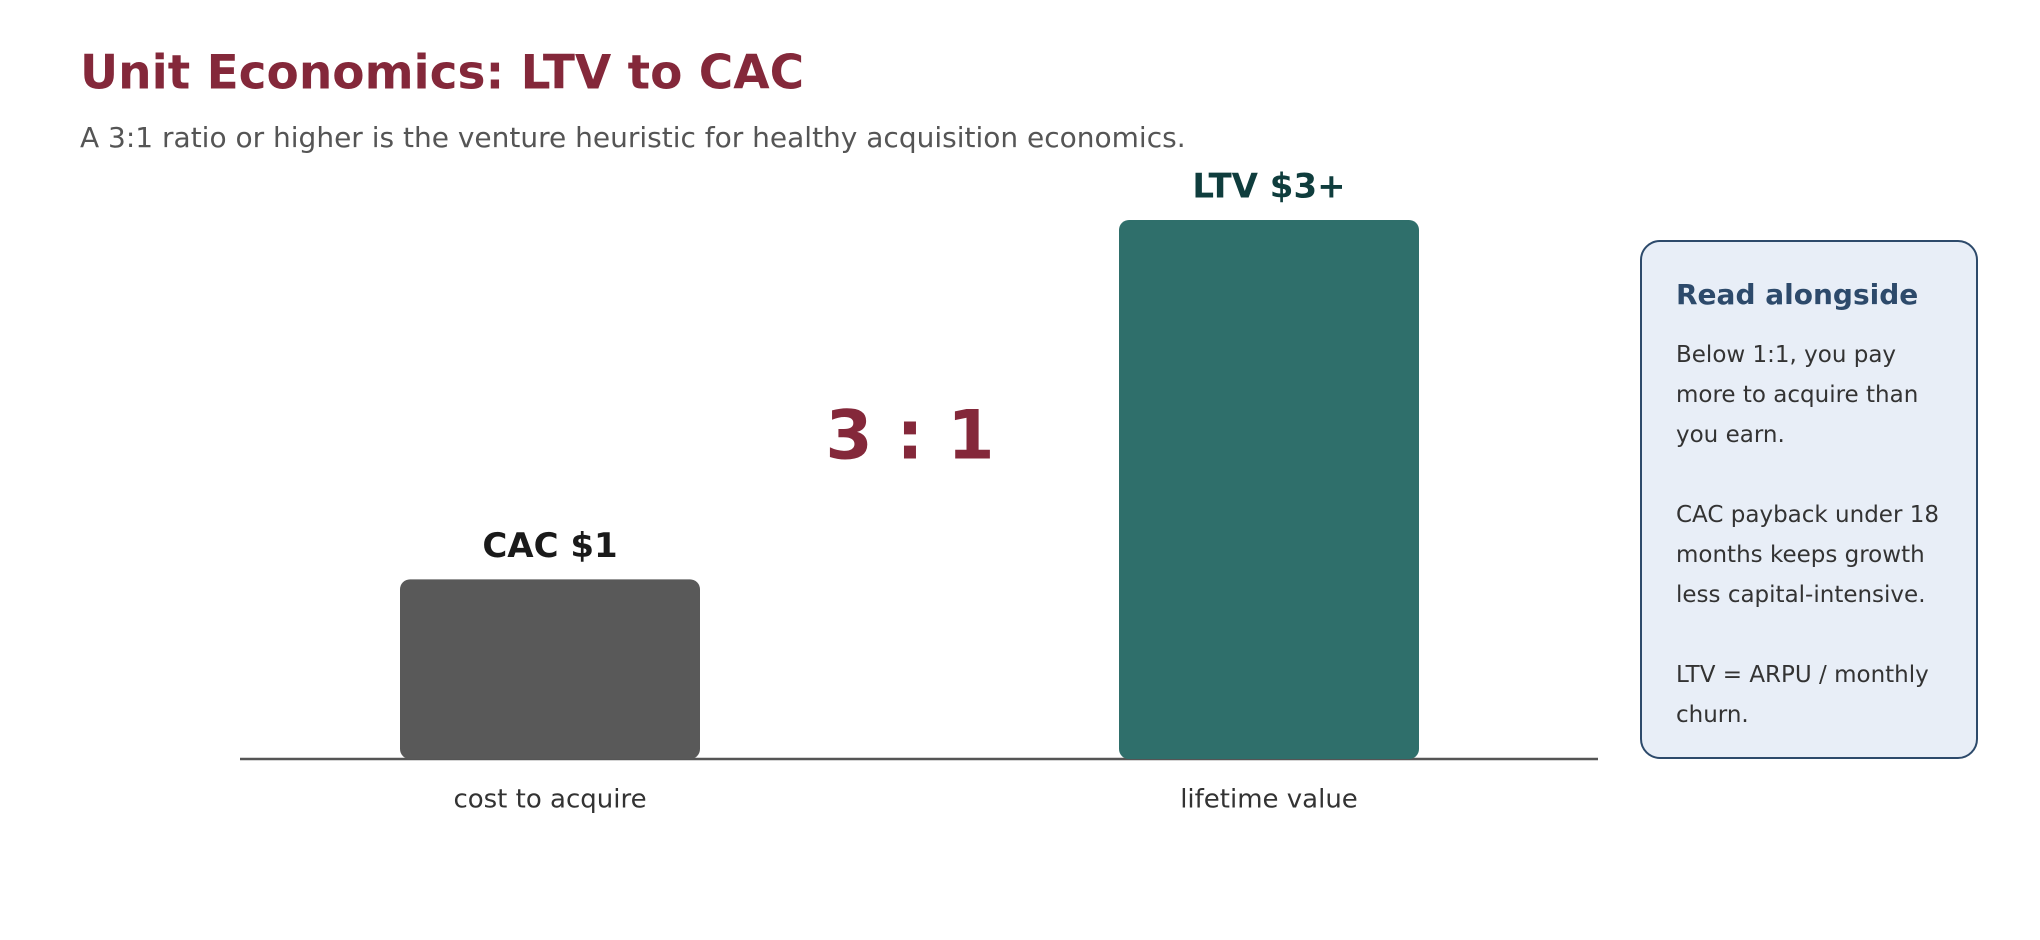  Describe the element at coordinates (1268, 187) in the screenshot. I see `value-label: LTV $3+` at that location.